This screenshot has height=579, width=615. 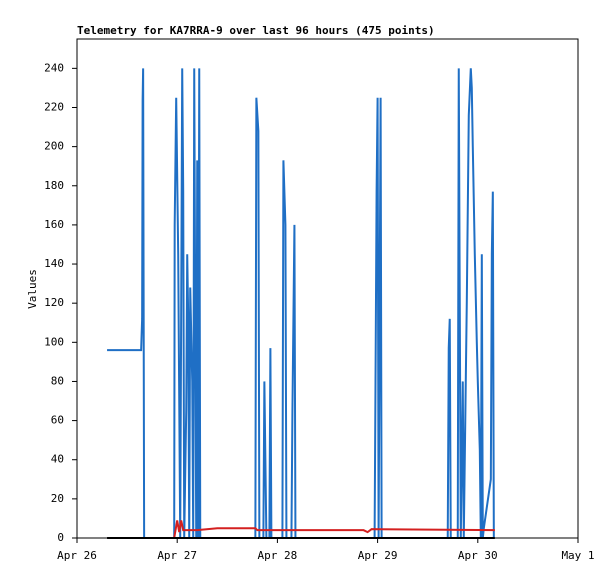 What do you see at coordinates (378, 555) in the screenshot?
I see `x-tick-label: Apr 29` at bounding box center [378, 555].